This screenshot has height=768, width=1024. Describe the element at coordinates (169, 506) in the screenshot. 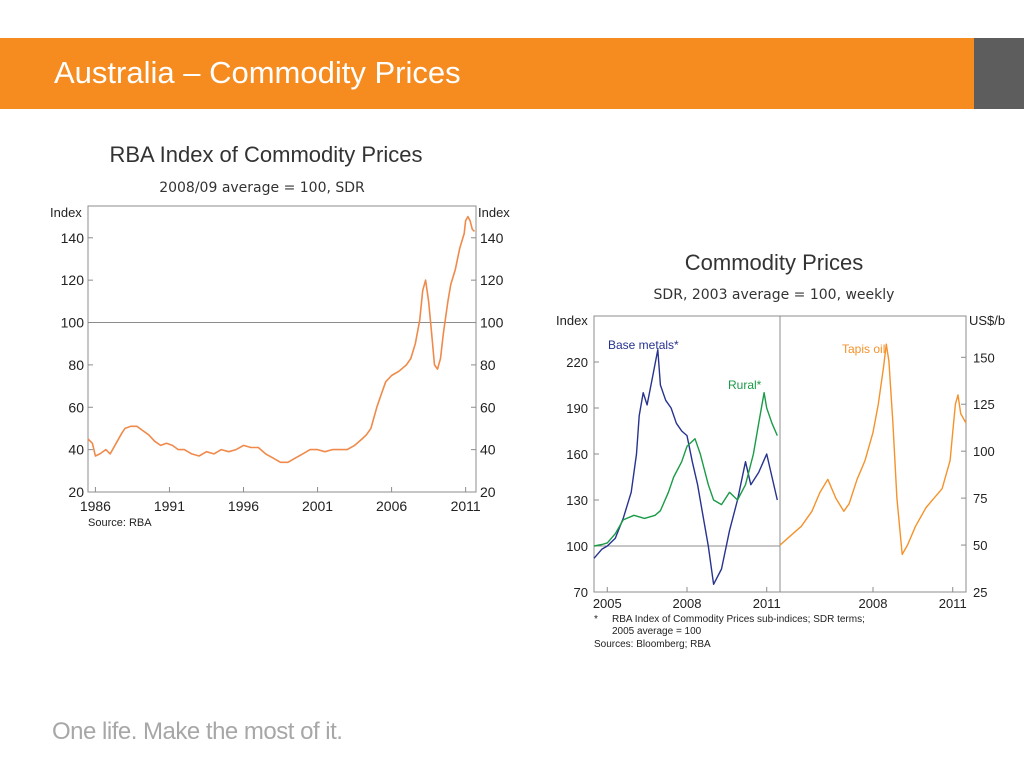

I see `chart1-x-tick-label: 1991` at that location.